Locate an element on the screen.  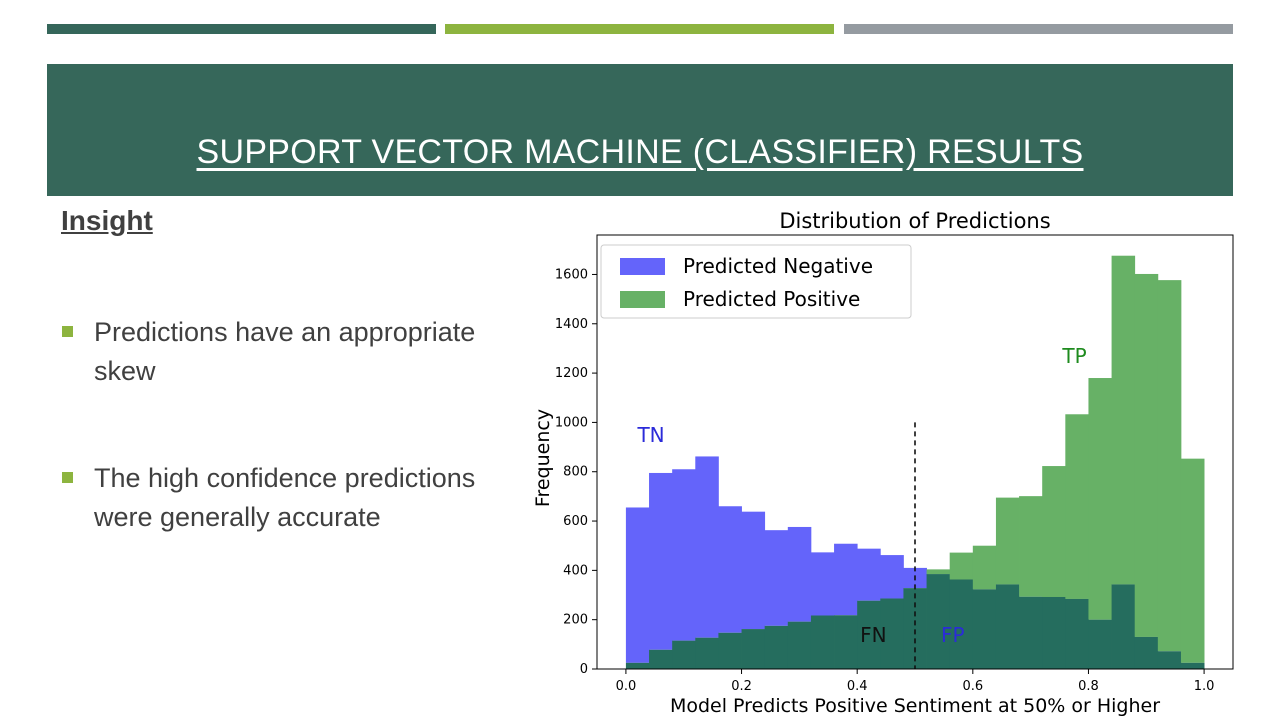
y-tick-label: 400 is located at coordinates (575, 570).